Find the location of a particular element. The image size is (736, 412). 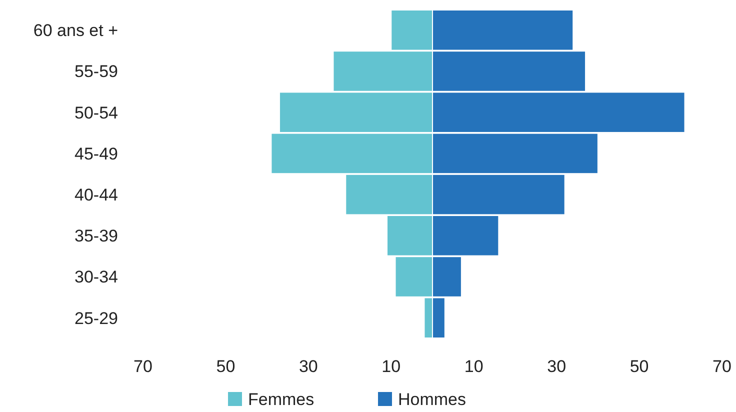

legend-label: Femmes is located at coordinates (281, 399).